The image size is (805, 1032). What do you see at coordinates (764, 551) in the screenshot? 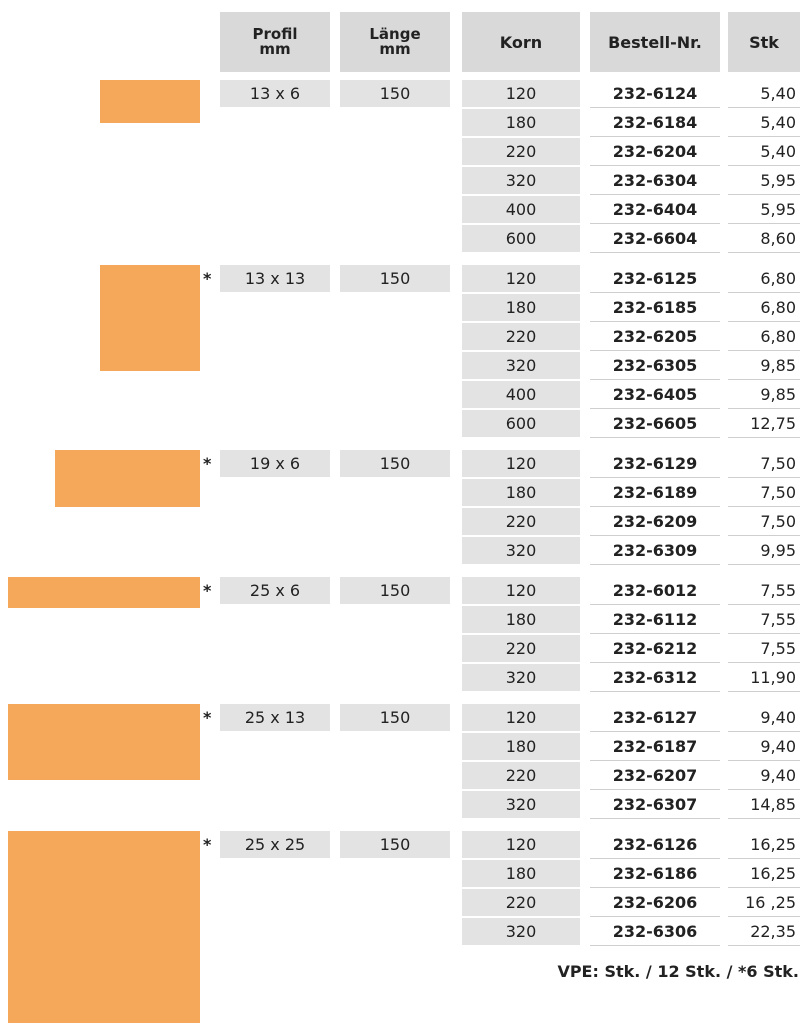
I see `price: 9,95` at bounding box center [764, 551].